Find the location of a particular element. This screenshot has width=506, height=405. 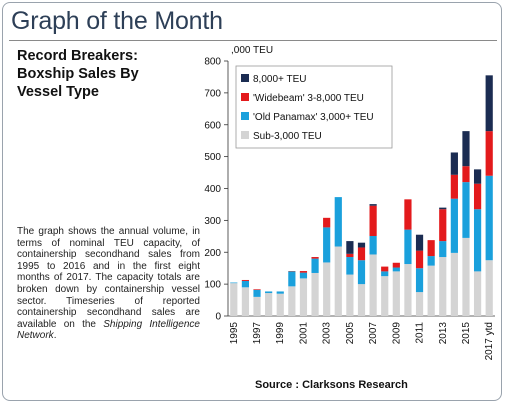

x-tick-label: 2011 is located at coordinates (420, 333).